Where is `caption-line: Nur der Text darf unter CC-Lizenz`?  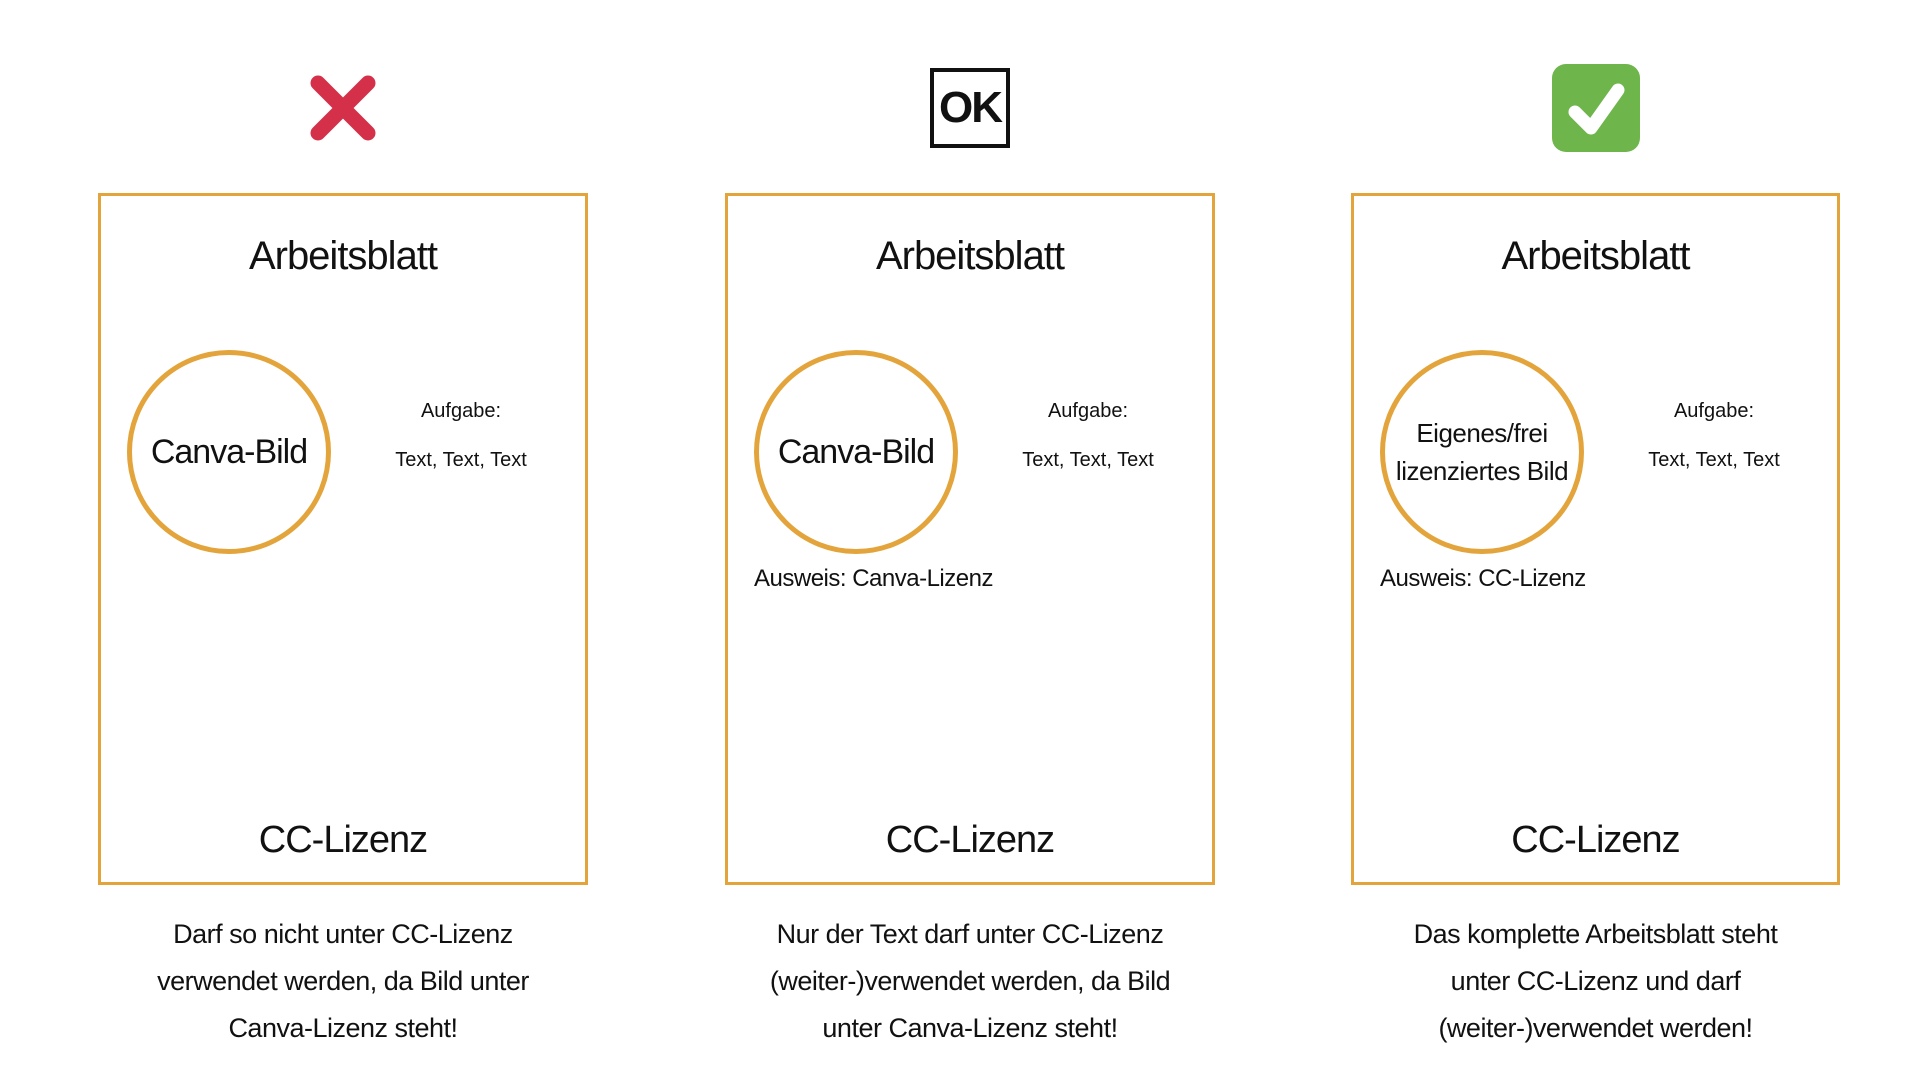
caption-line: Nur der Text darf unter CC-Lizenz is located at coordinates (970, 934).